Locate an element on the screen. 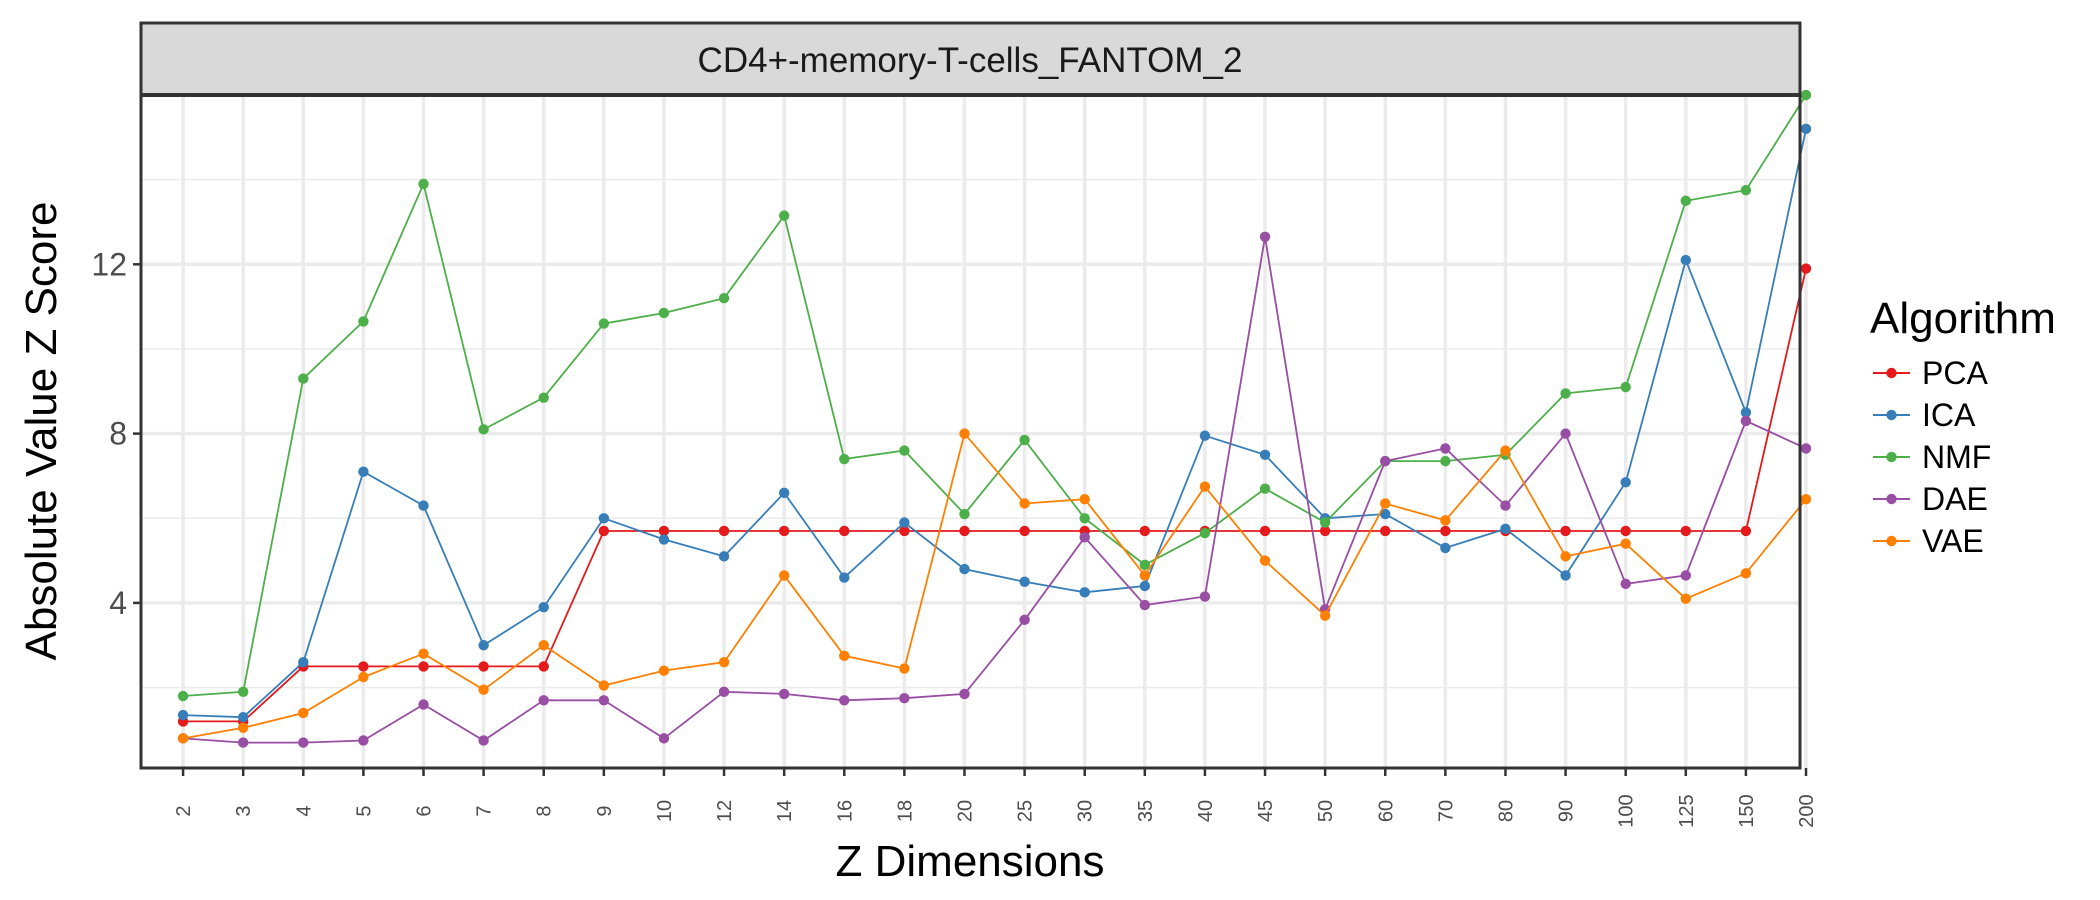 The width and height of the screenshot is (2100, 900). x-tick-label: 8 is located at coordinates (545, 810).